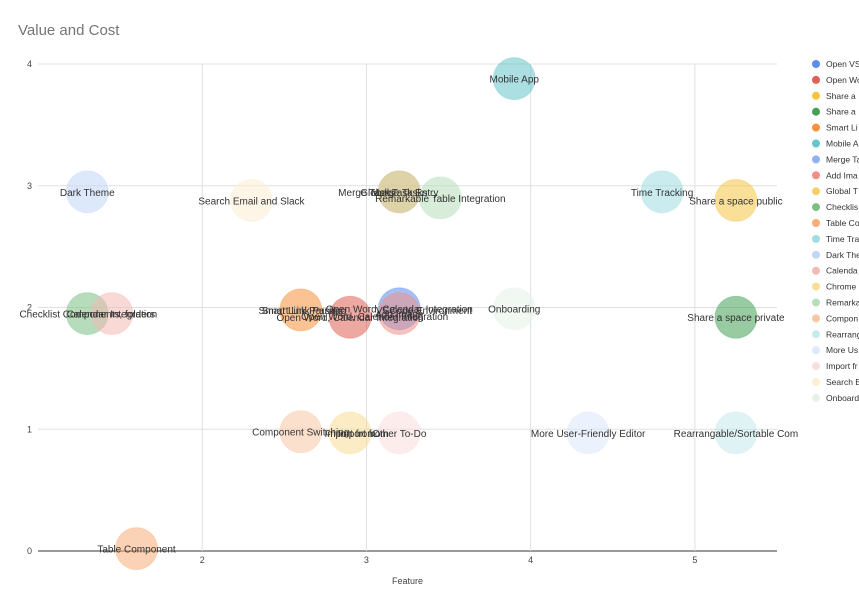 This screenshot has height=607, width=859. I want to click on bubble-label: Share a space private, so click(736, 318).